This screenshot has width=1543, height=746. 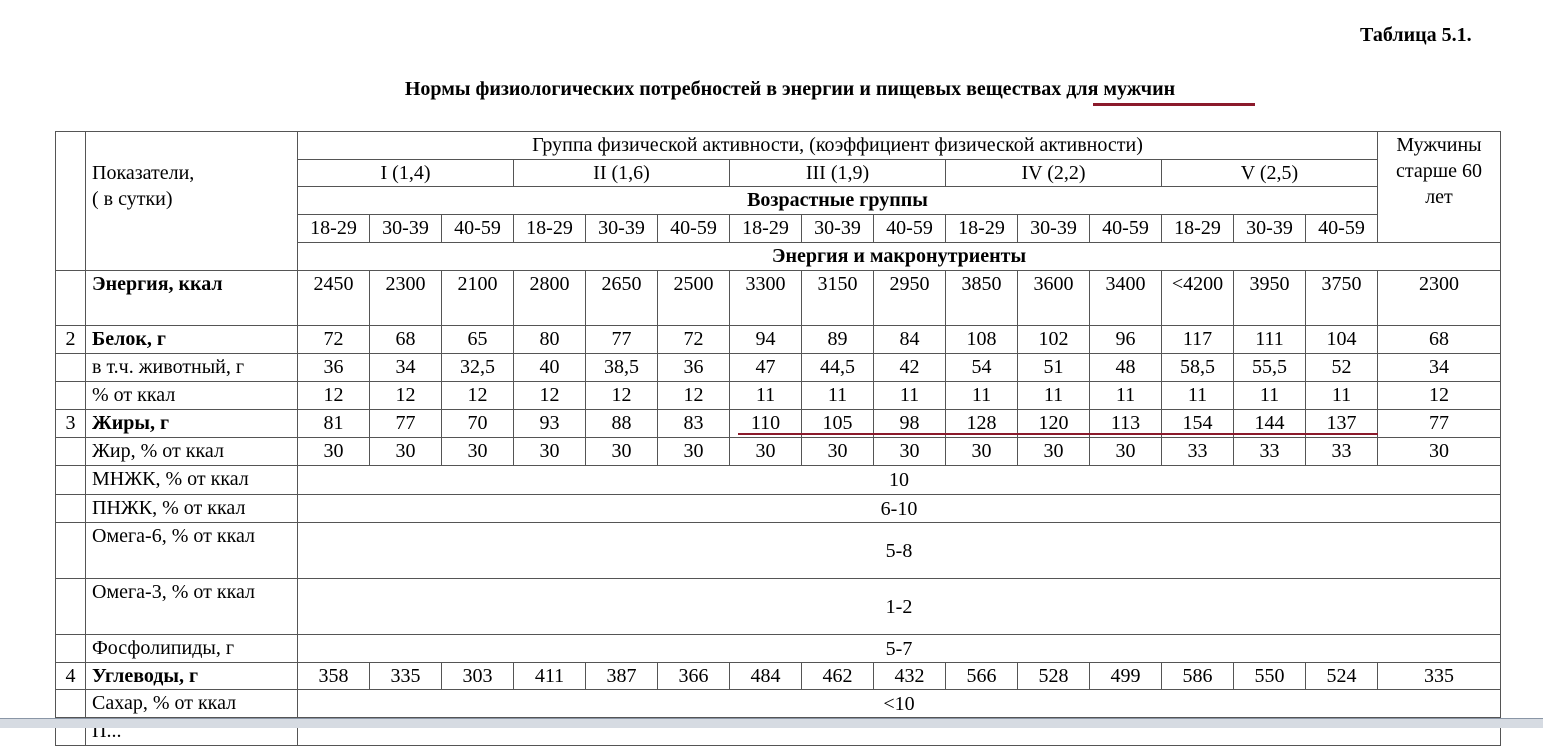 What do you see at coordinates (778, 173) in the screenshot?
I see `table-row: I (1,4) II (1,6) III (1,9) IV (2,2) V (2,5)` at bounding box center [778, 173].